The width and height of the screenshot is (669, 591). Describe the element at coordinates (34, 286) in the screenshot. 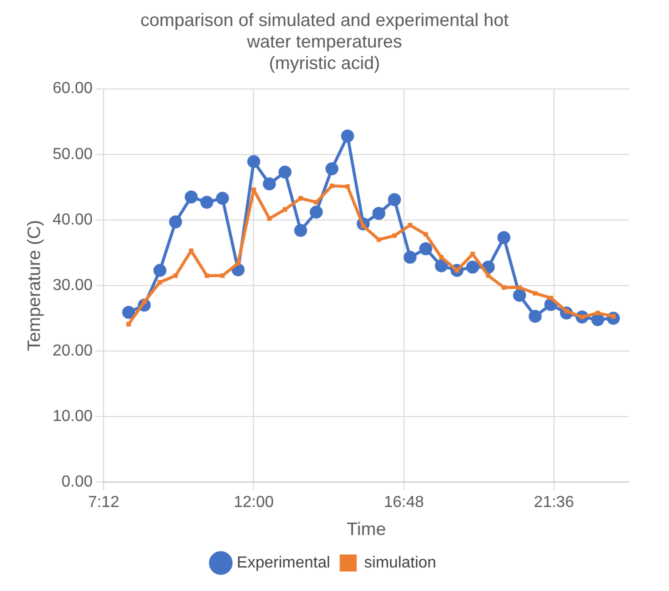

I see `y-axis-title: Temperature (C)` at that location.